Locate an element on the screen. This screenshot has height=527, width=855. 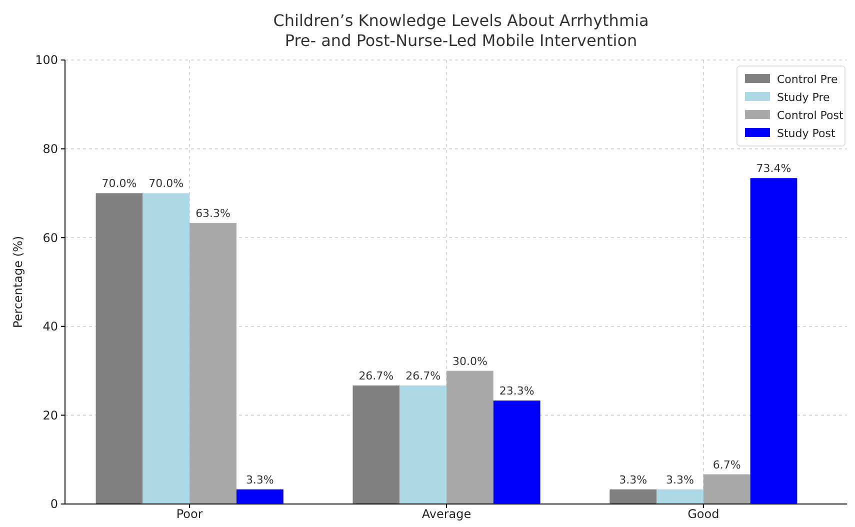
data-label: 30.0% is located at coordinates (470, 361).